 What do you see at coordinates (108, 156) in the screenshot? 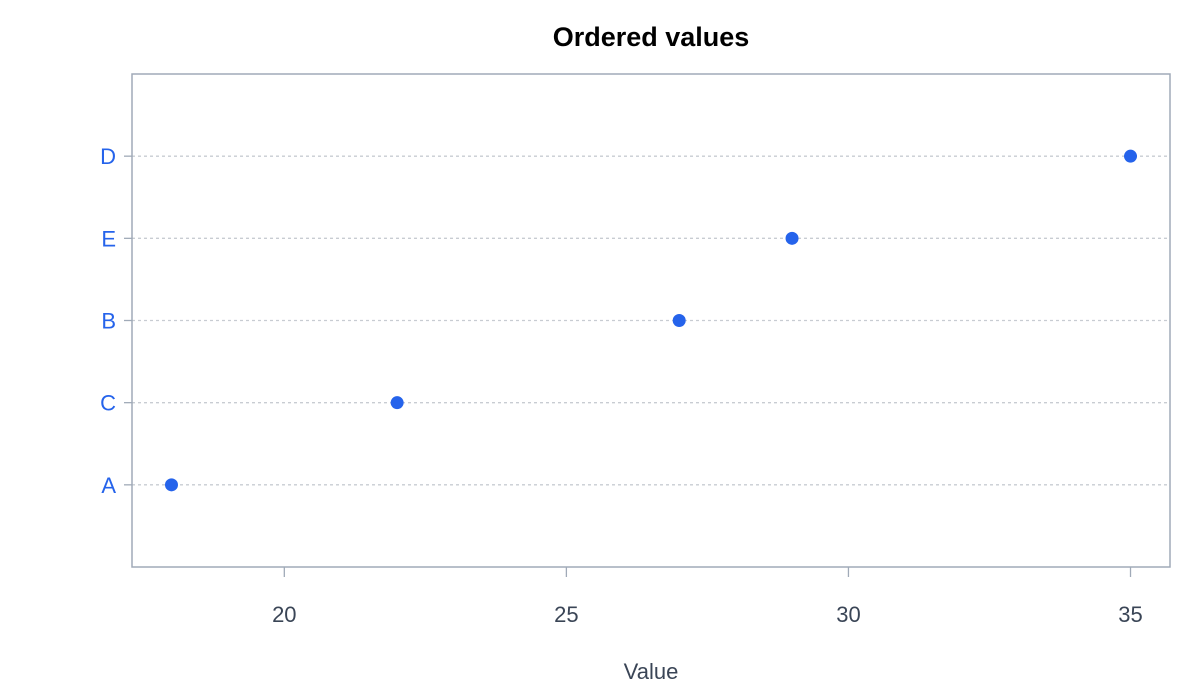
I see `y-tick-label: D` at bounding box center [108, 156].